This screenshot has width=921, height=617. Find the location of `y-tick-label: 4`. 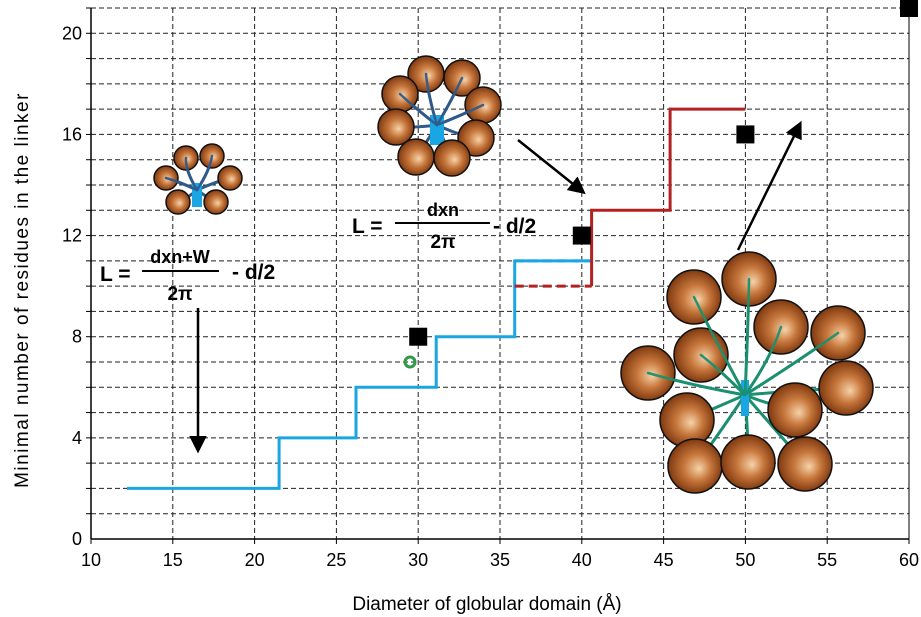

y-tick-label: 4 is located at coordinates (77, 438).